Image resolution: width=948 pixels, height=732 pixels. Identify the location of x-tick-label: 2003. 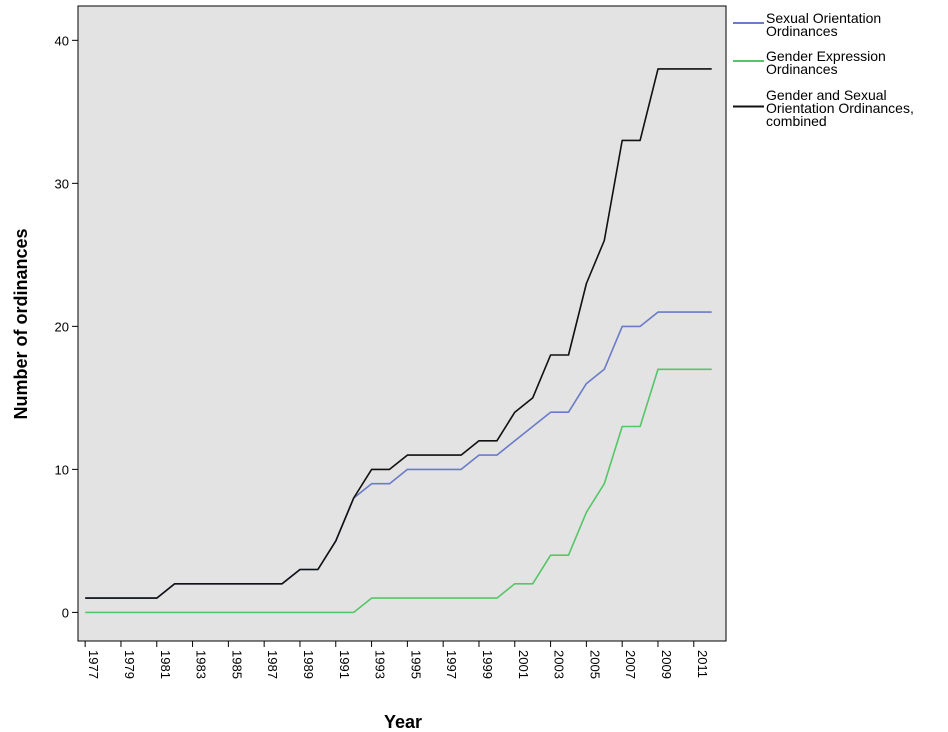
(559, 664).